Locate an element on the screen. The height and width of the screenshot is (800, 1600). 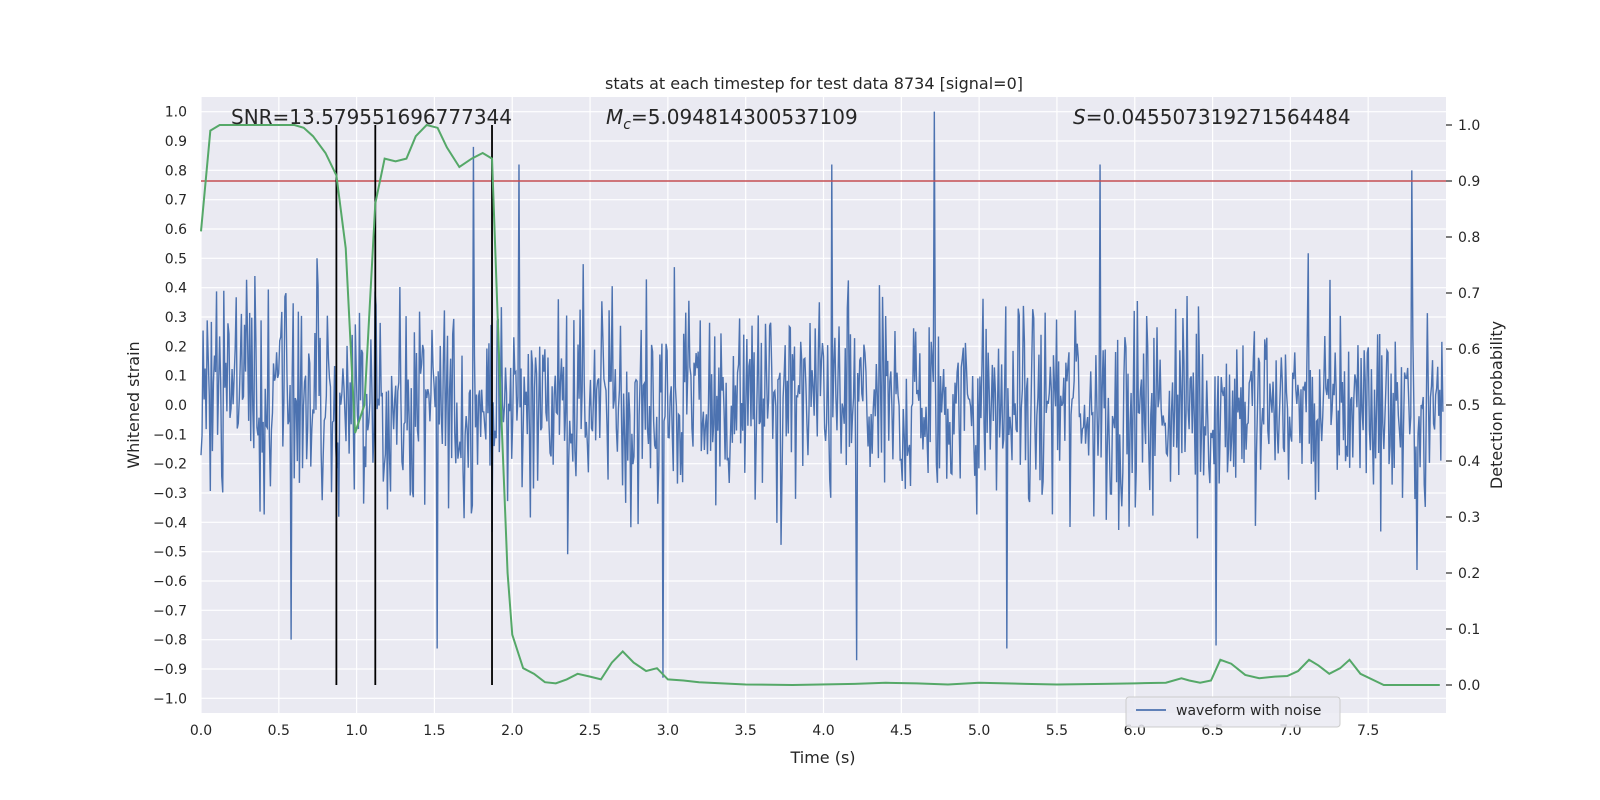
right-y-tick-label: 0.9 is located at coordinates (1469, 182).